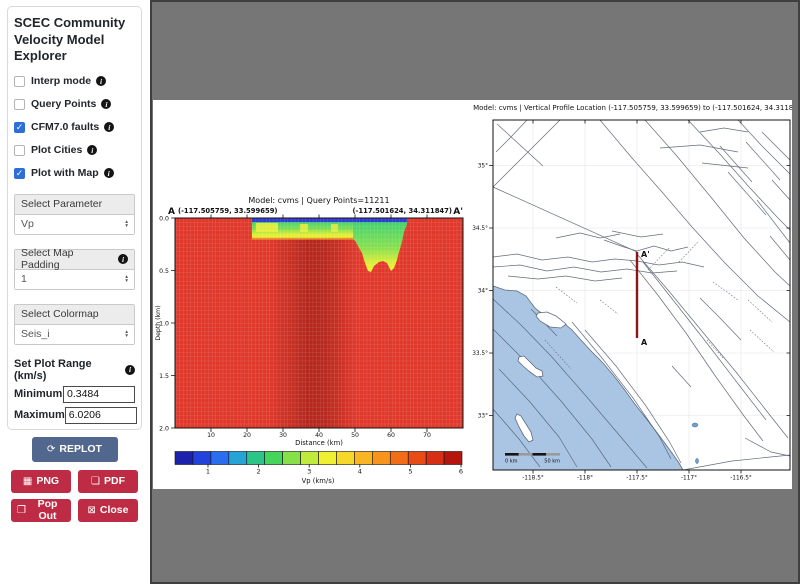  What do you see at coordinates (164, 218) in the screenshot?
I see `y-tick-label: 0.0` at bounding box center [164, 218].